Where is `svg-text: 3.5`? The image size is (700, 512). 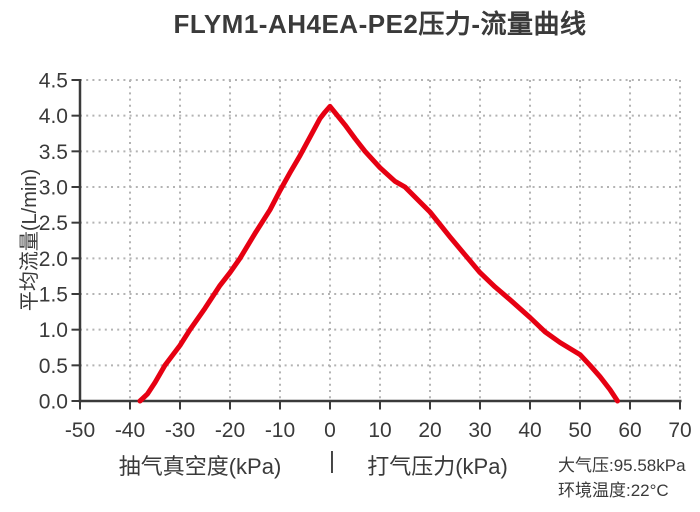 svg-text: 3.5 is located at coordinates (53, 152).